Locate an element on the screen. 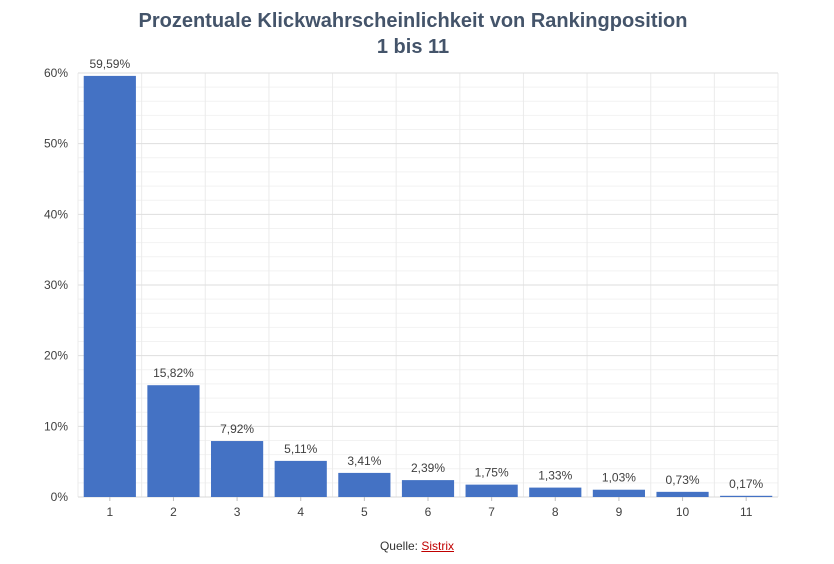 This screenshot has width=834, height=564. x-axis: 1 2 3 4 5 6 7 8 9 10 11 is located at coordinates (429, 508).